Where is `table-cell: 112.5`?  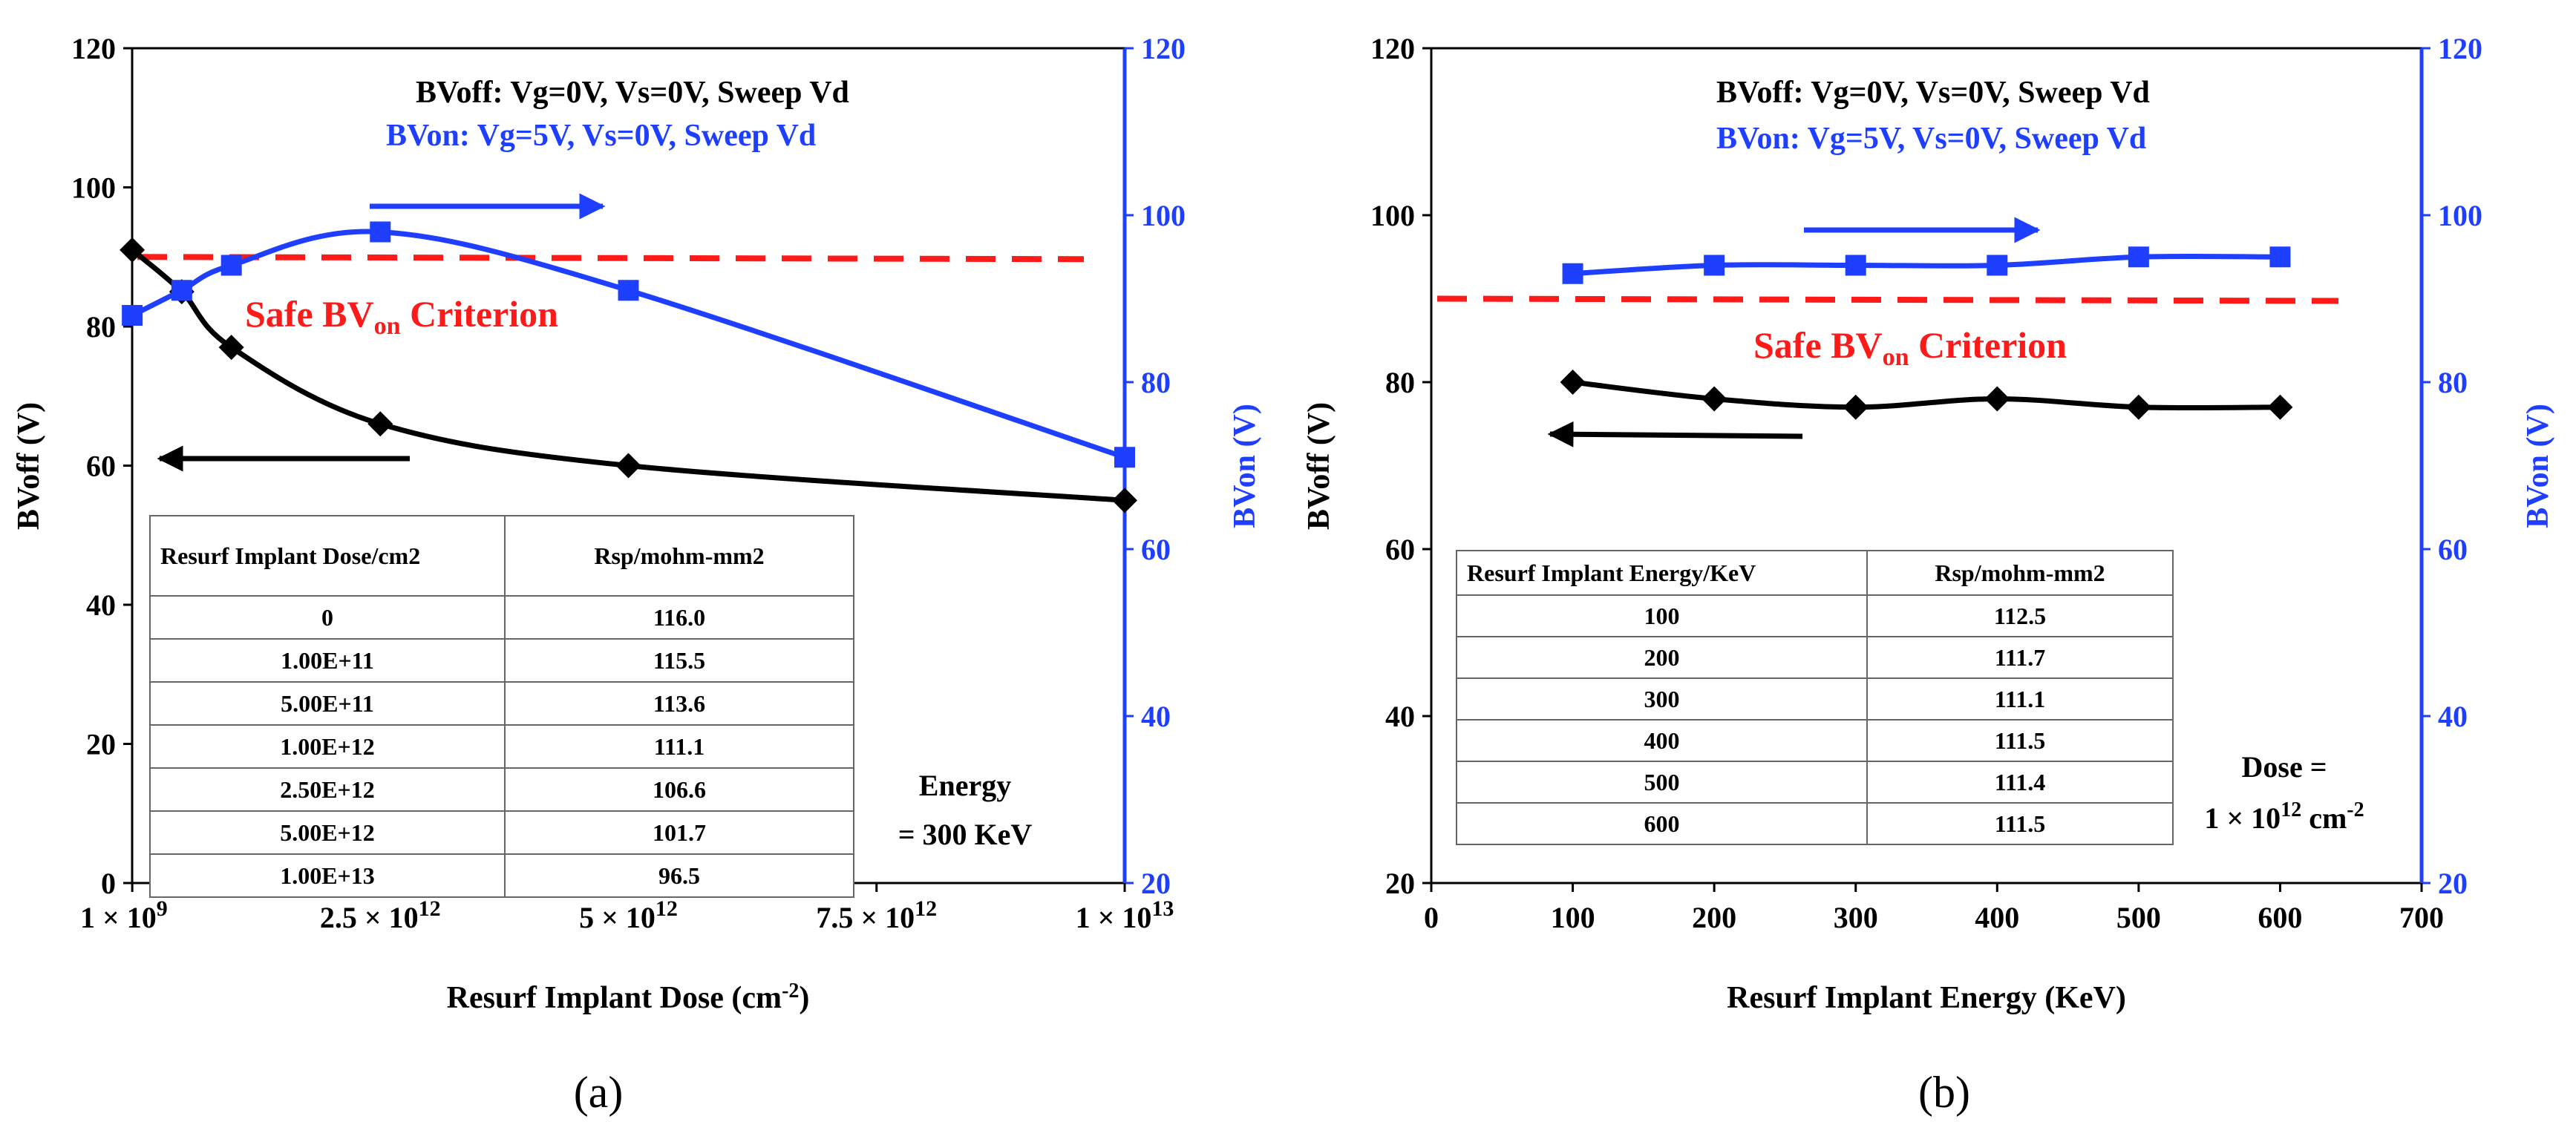 table-cell: 112.5 is located at coordinates (2020, 616).